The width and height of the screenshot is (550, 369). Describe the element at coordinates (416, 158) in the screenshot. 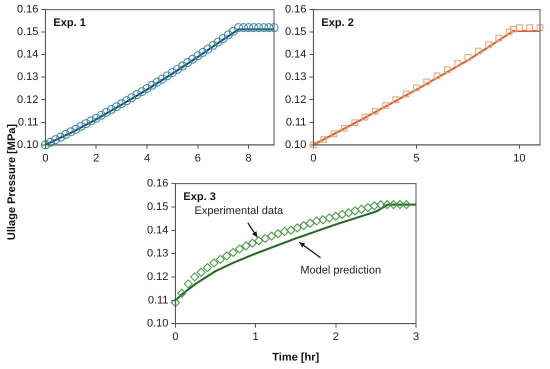

I see `x-tick-label: 5` at that location.